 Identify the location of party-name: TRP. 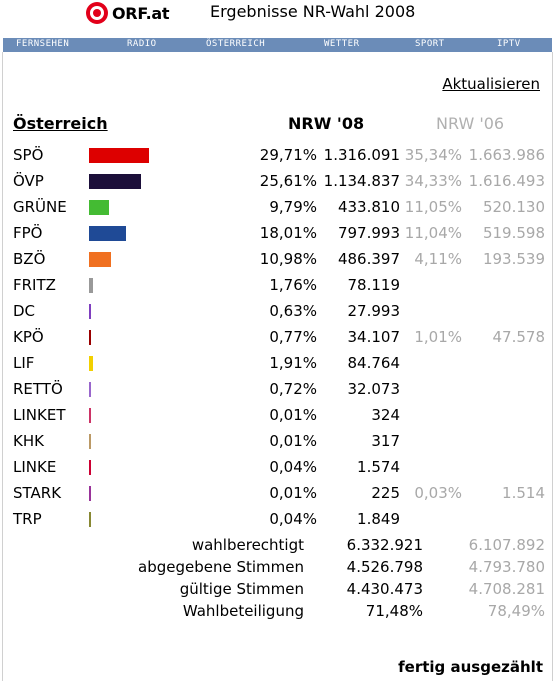
(27, 519).